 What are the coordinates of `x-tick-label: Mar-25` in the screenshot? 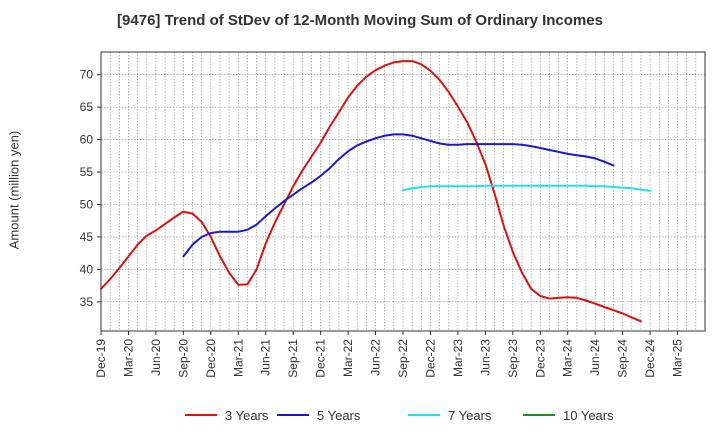 It's located at (678, 358).